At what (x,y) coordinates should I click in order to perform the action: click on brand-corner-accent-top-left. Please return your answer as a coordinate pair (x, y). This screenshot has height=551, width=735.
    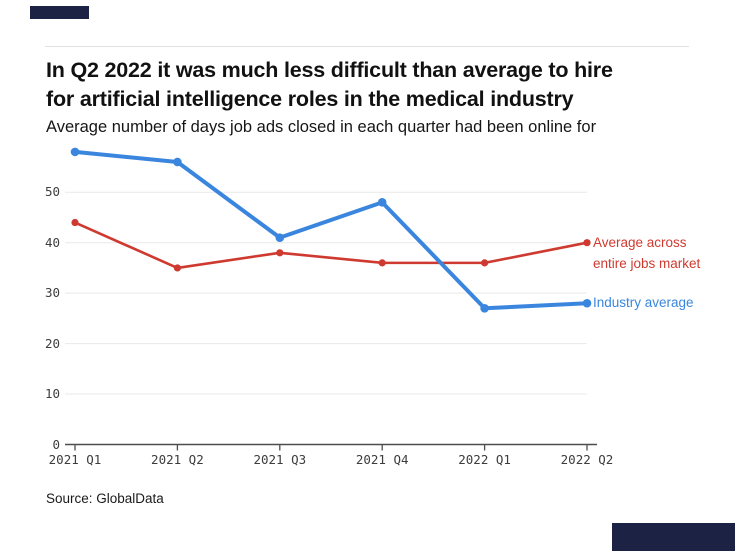
    Looking at the image, I should click on (59, 12).